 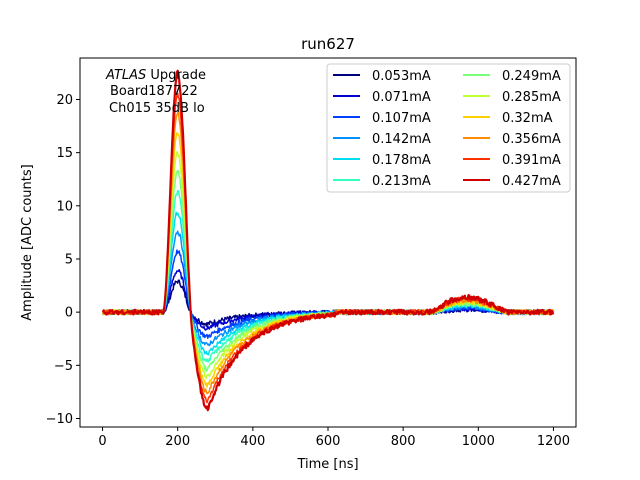 What do you see at coordinates (64, 100) in the screenshot?
I see `y-tick-label: 20` at bounding box center [64, 100].